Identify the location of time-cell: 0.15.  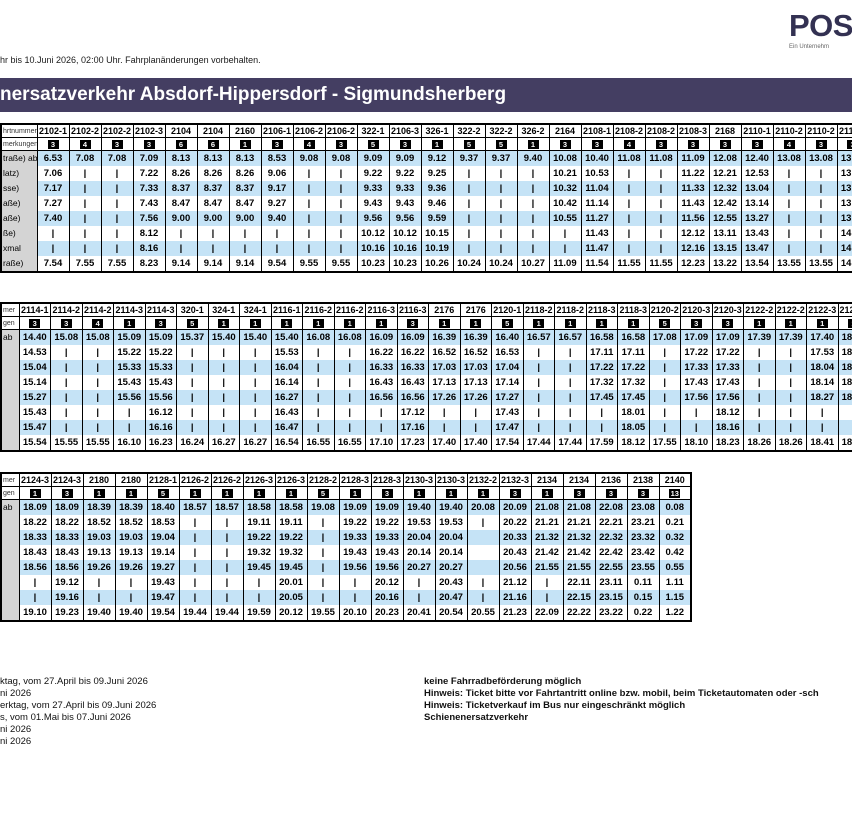
(643, 597).